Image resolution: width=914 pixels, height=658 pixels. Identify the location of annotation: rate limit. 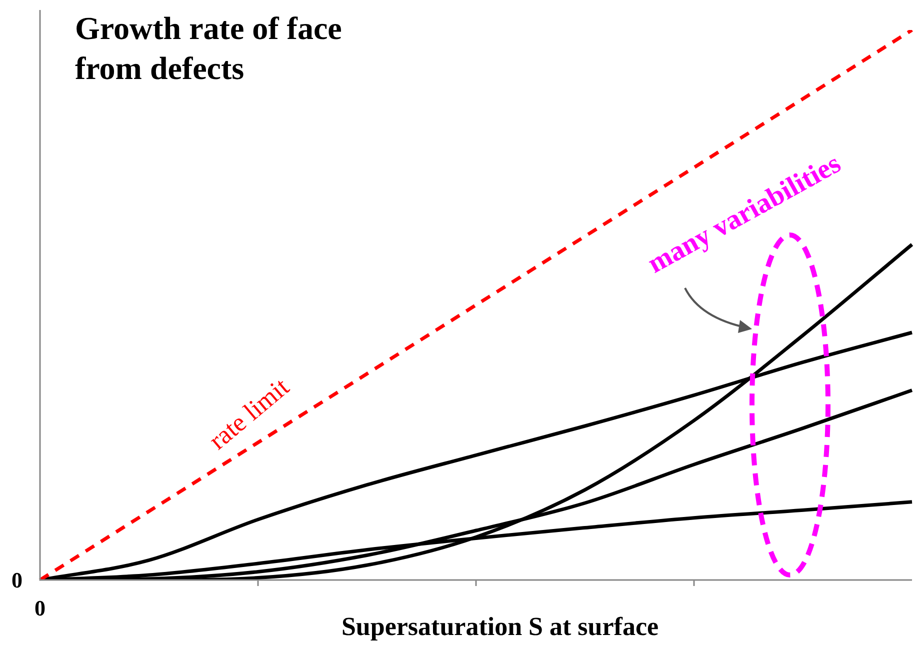
(249, 414).